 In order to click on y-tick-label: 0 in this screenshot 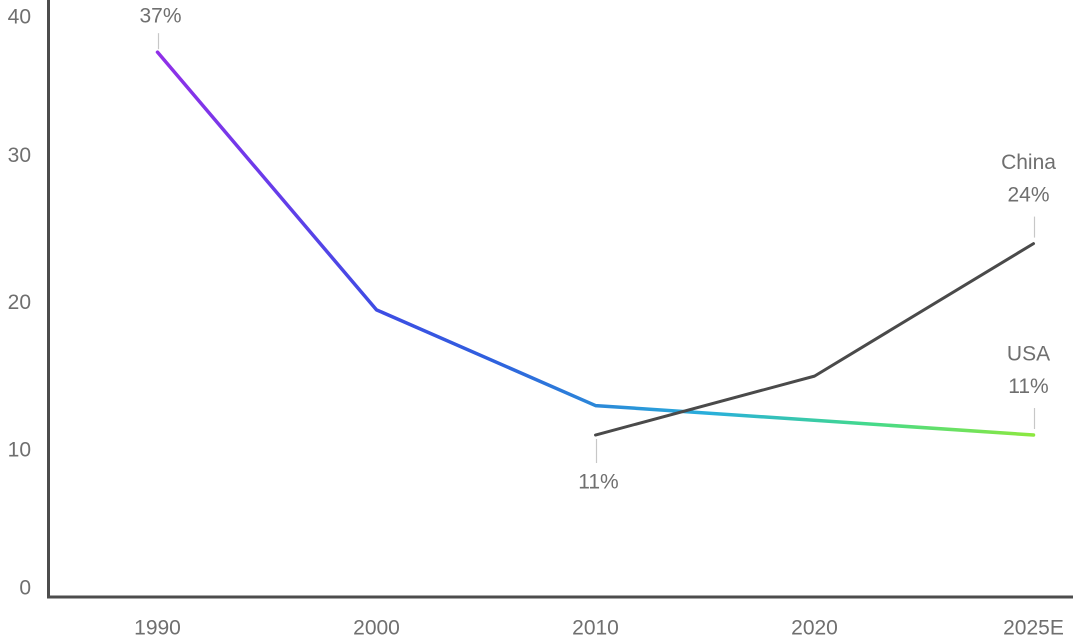, I will do `click(25, 588)`.